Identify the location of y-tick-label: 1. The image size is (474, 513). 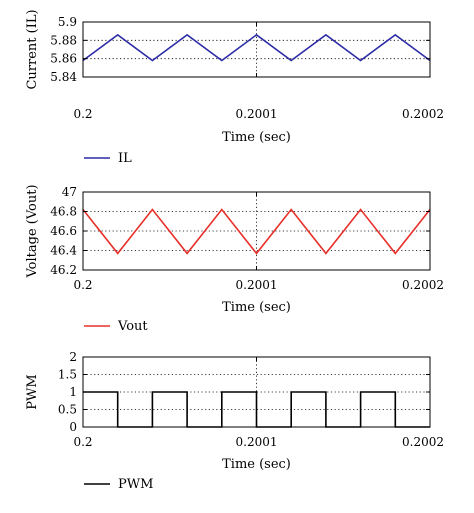
(73, 392).